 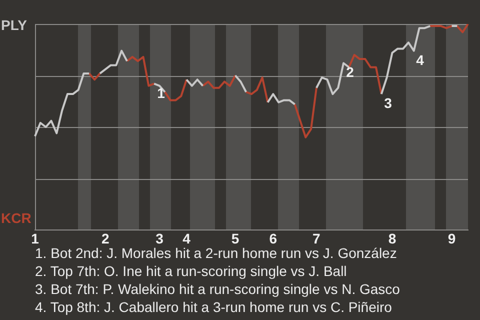 What do you see at coordinates (191, 271) in the screenshot?
I see `text: 2. Top 7th: O. Ine hit a run-scoring single vs J. Ball` at bounding box center [191, 271].